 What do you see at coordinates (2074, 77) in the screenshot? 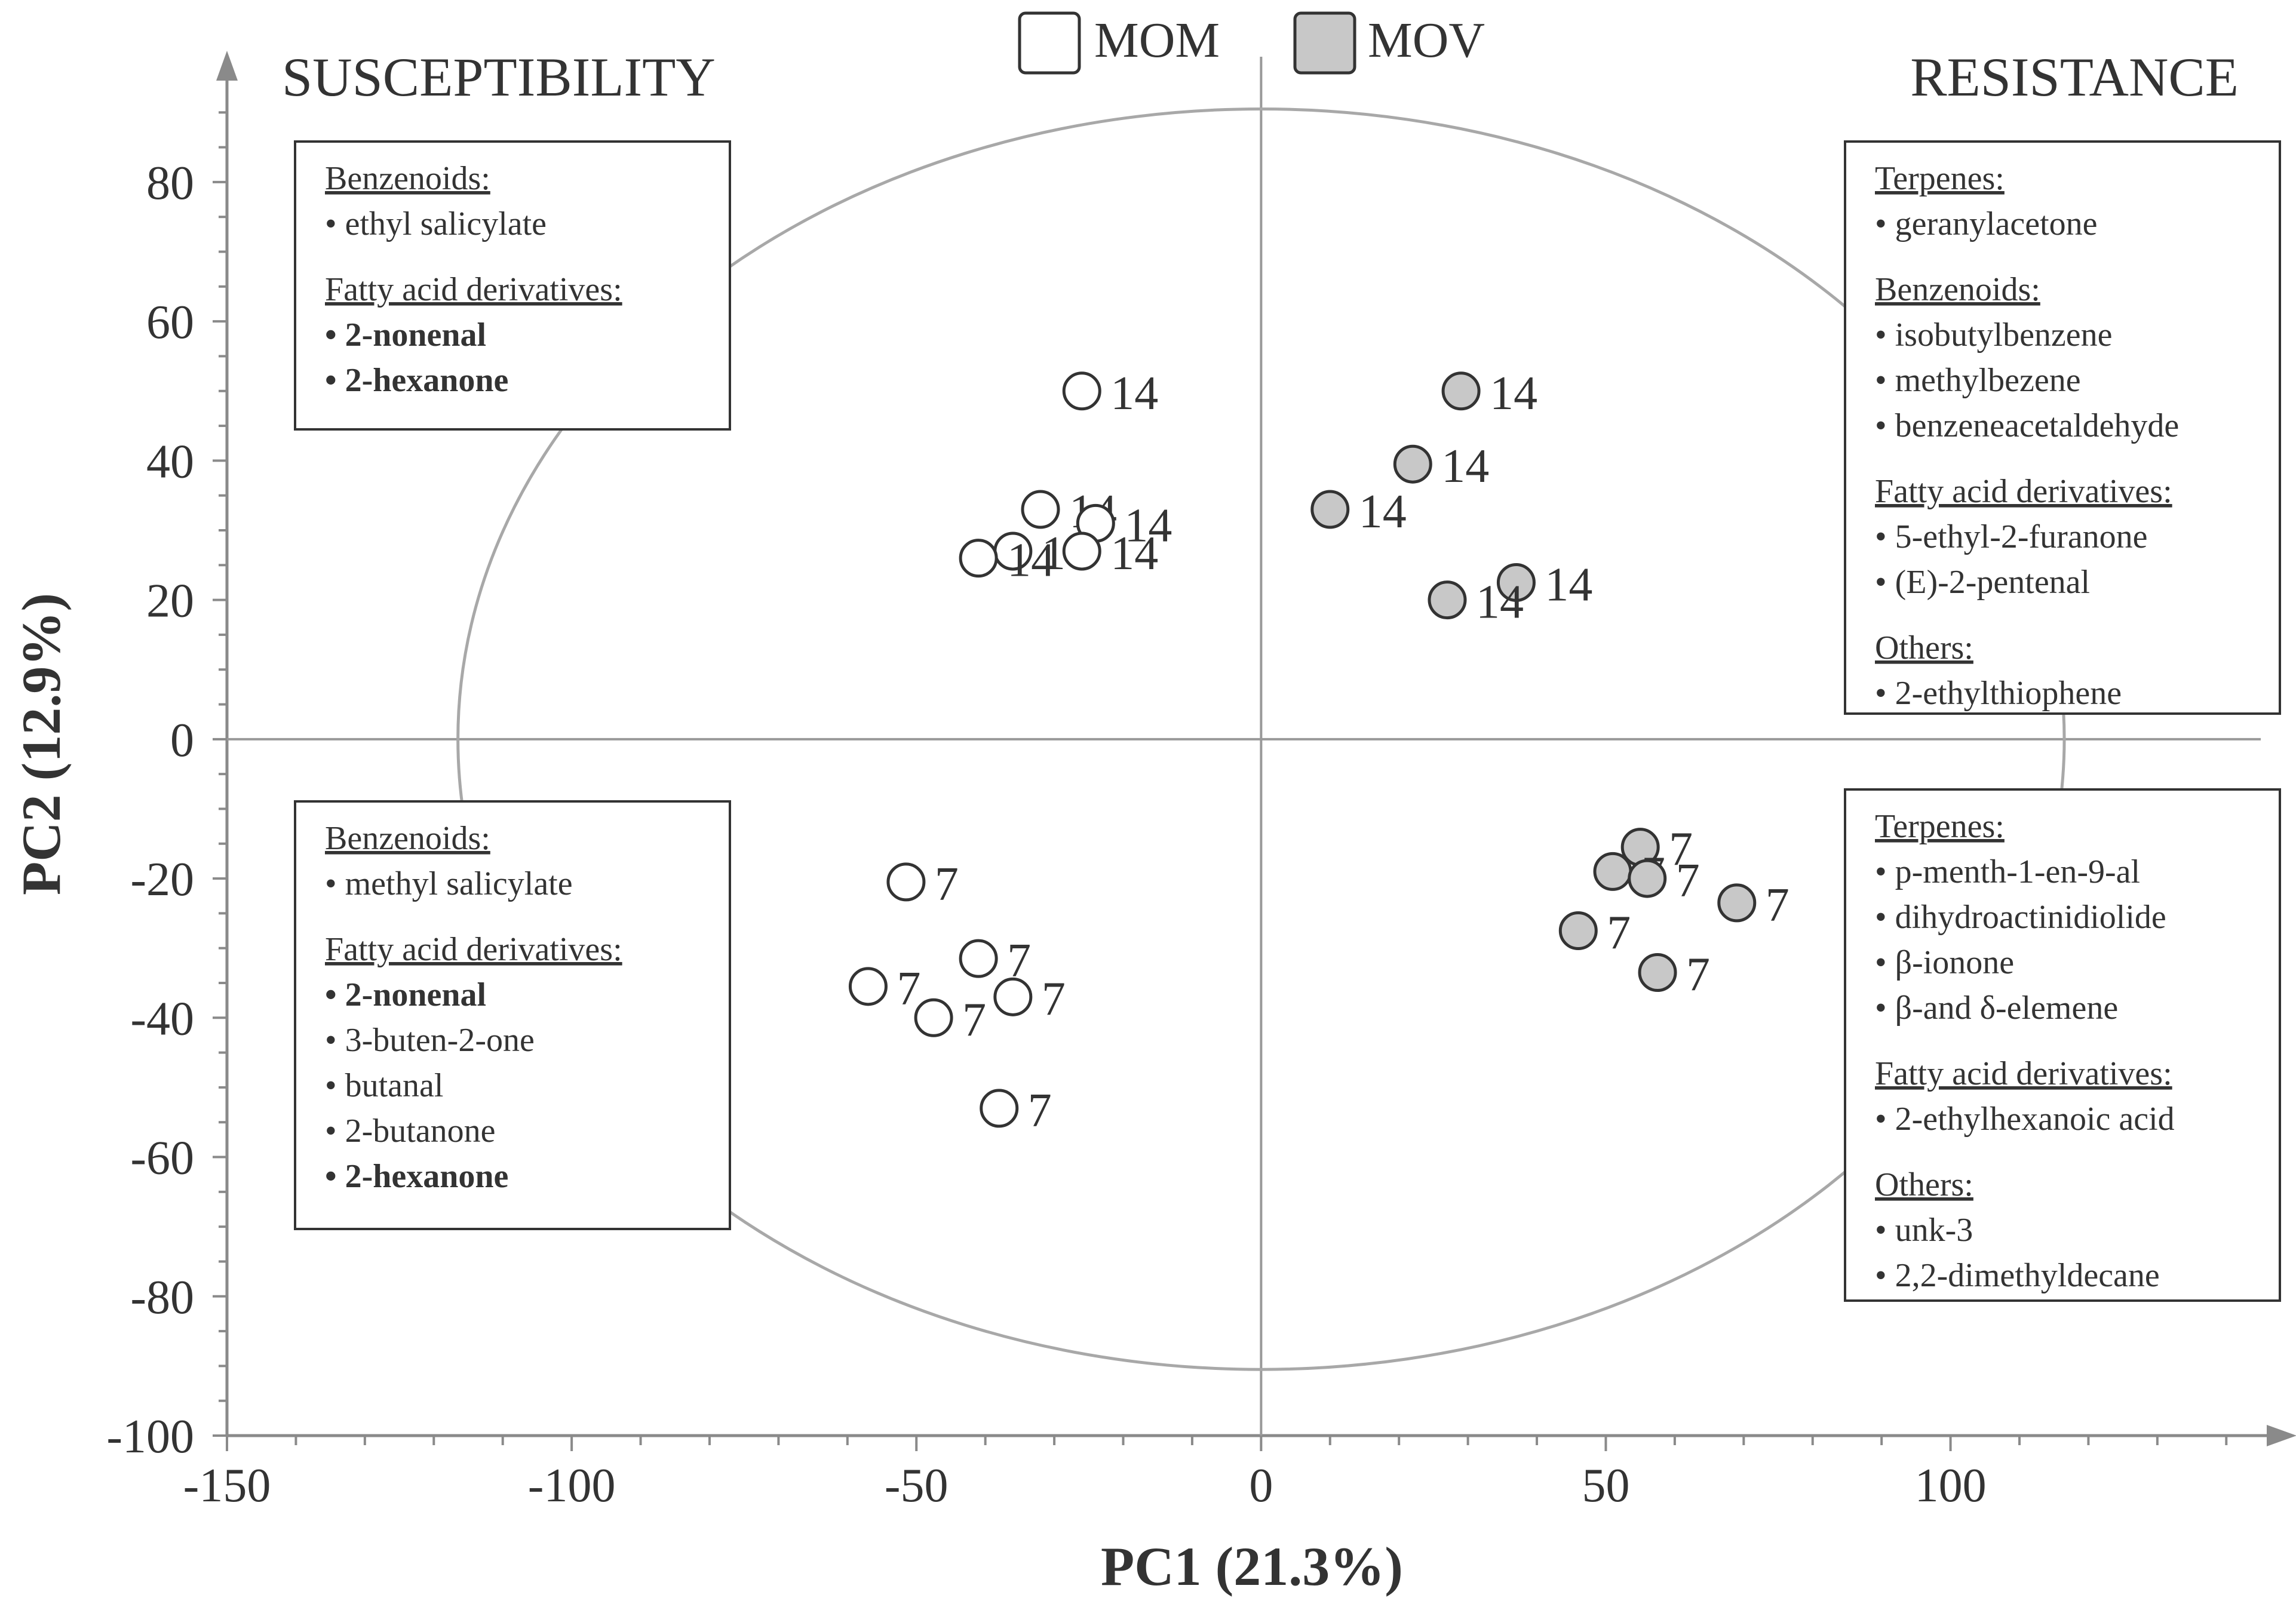
I see `region-label-resistance: RESISTANCE` at bounding box center [2074, 77].